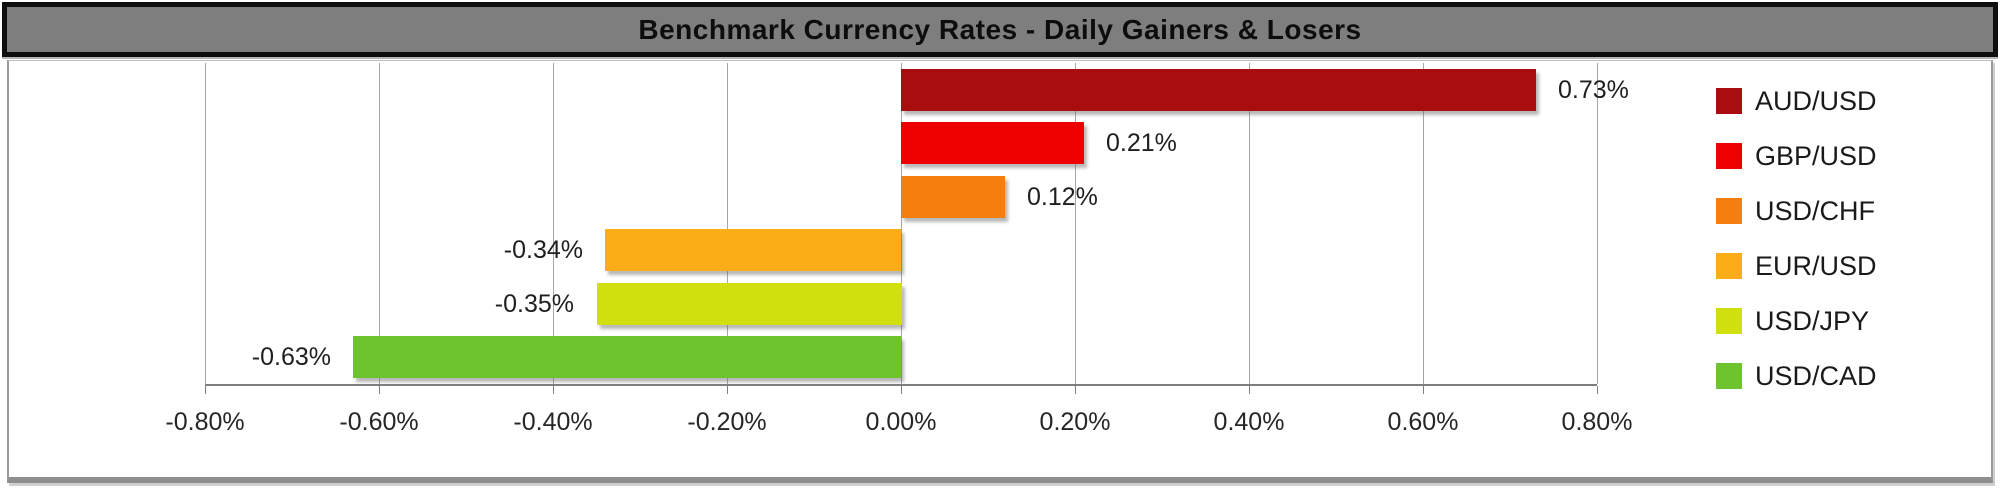 The height and width of the screenshot is (491, 2000). What do you see at coordinates (1729, 376) in the screenshot?
I see `legend-swatch-usd-cad` at bounding box center [1729, 376].